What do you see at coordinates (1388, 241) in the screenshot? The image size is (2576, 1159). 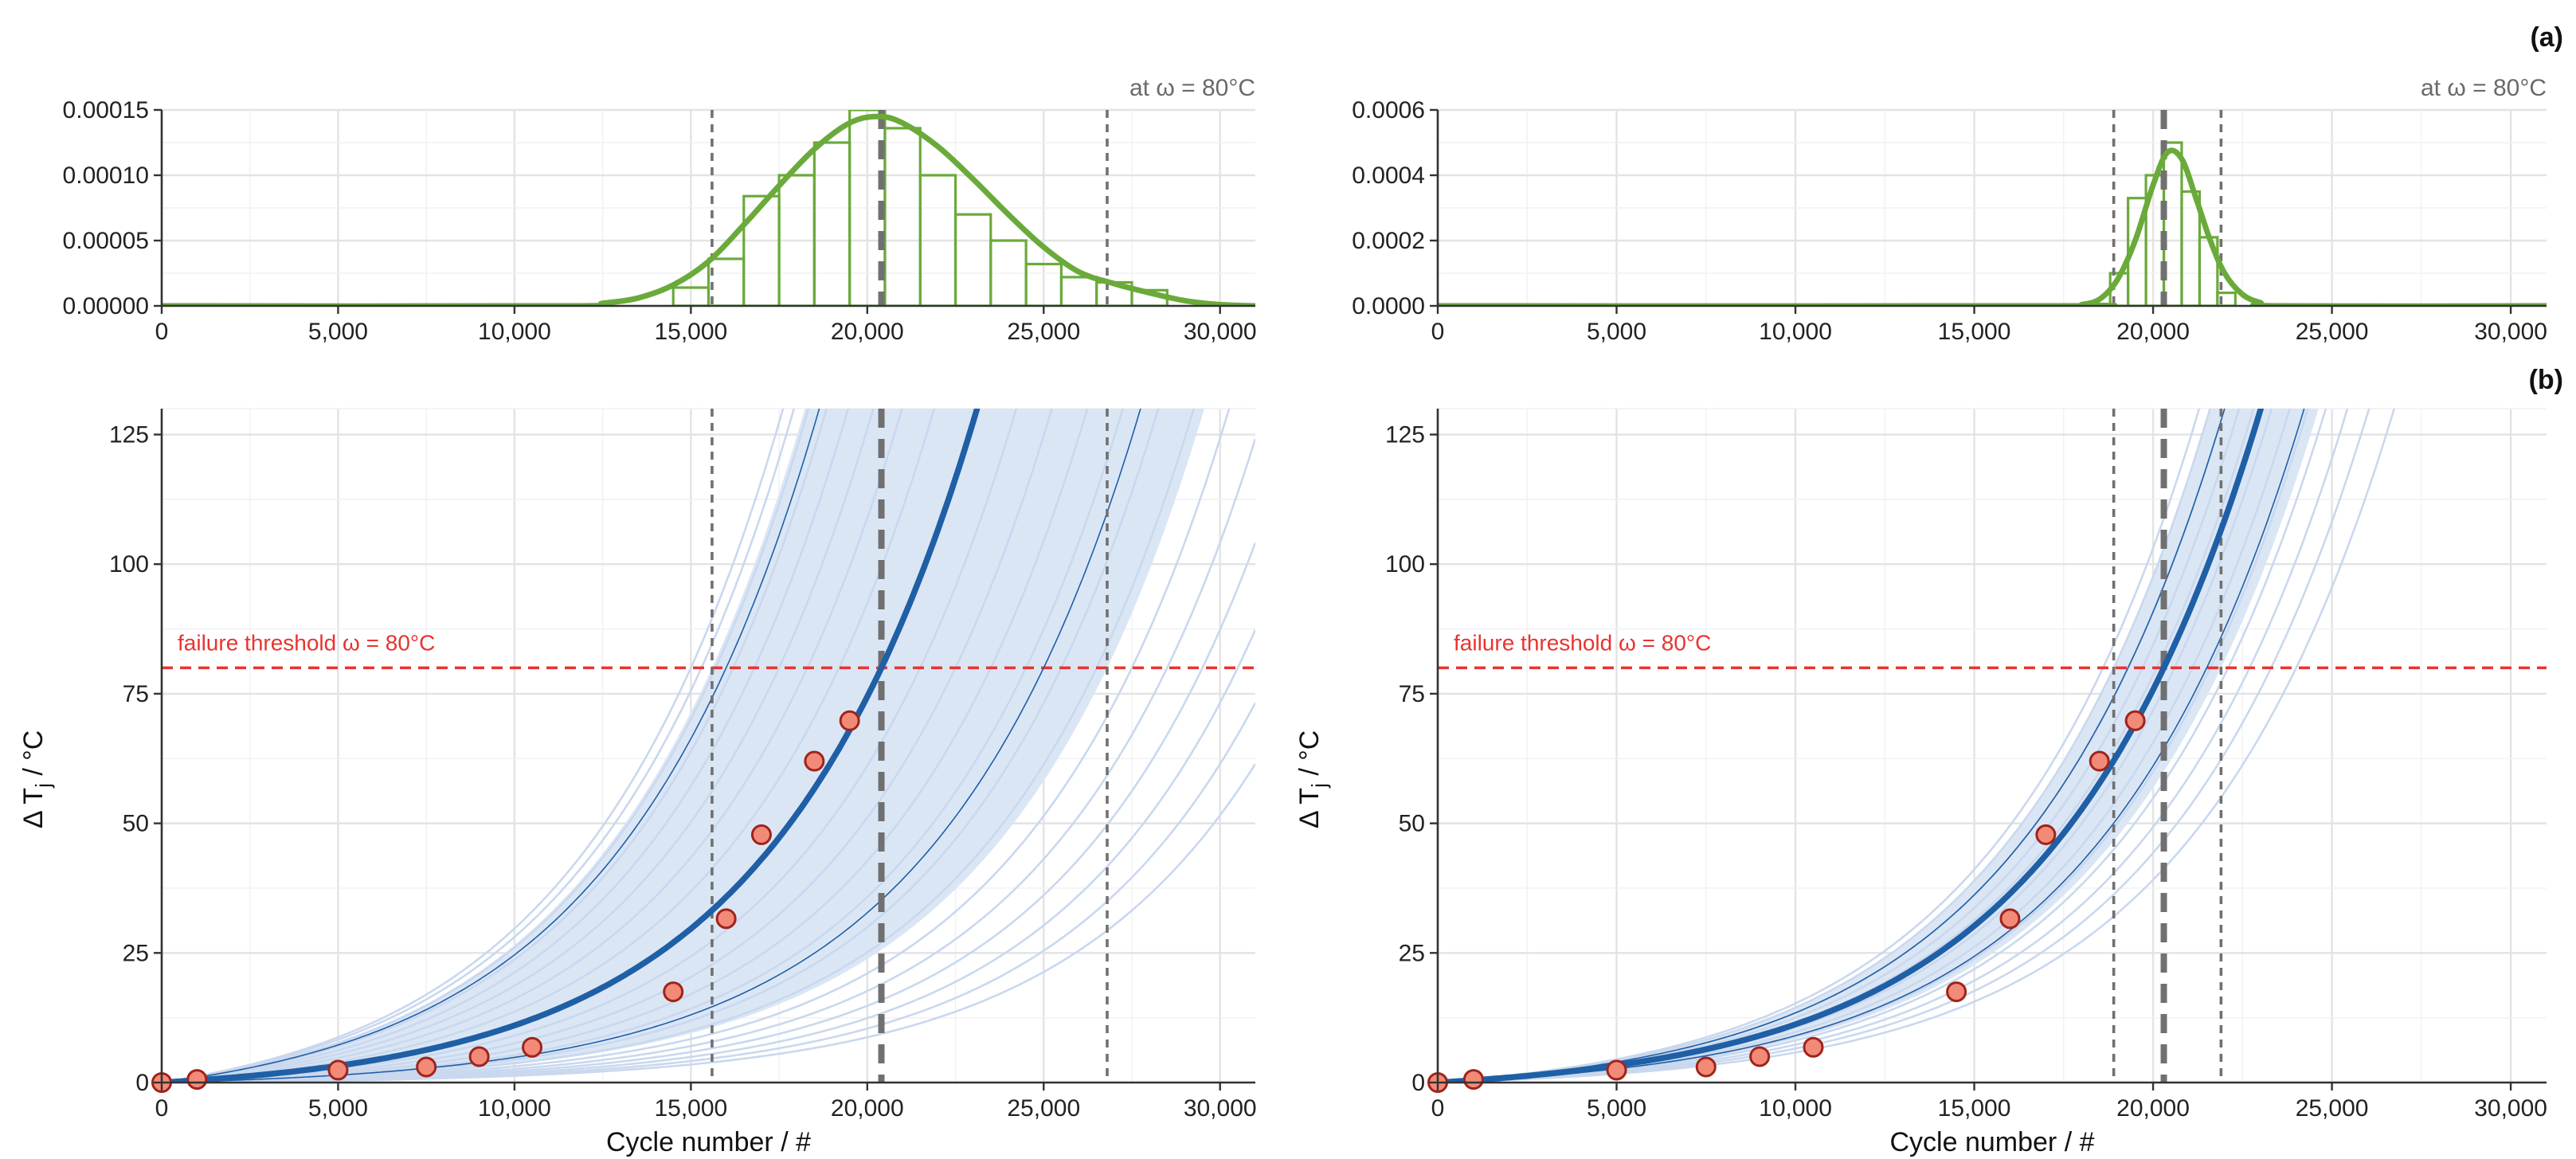 I see `y-tick-label: 0.0002` at bounding box center [1388, 241].